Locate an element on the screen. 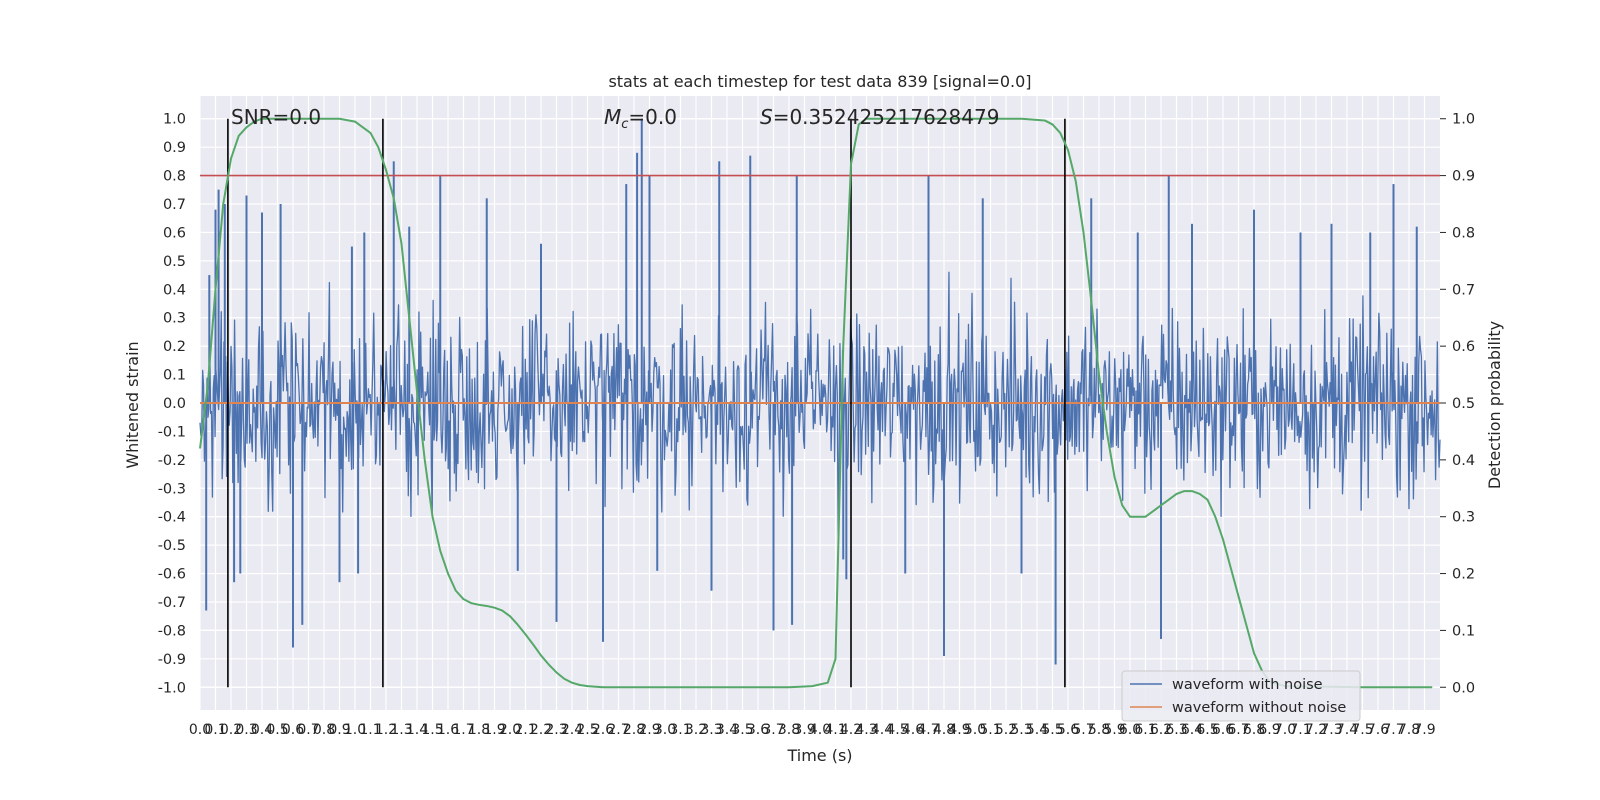 The image size is (1600, 800). x-tick-label: 7.5 is located at coordinates (1362, 730).